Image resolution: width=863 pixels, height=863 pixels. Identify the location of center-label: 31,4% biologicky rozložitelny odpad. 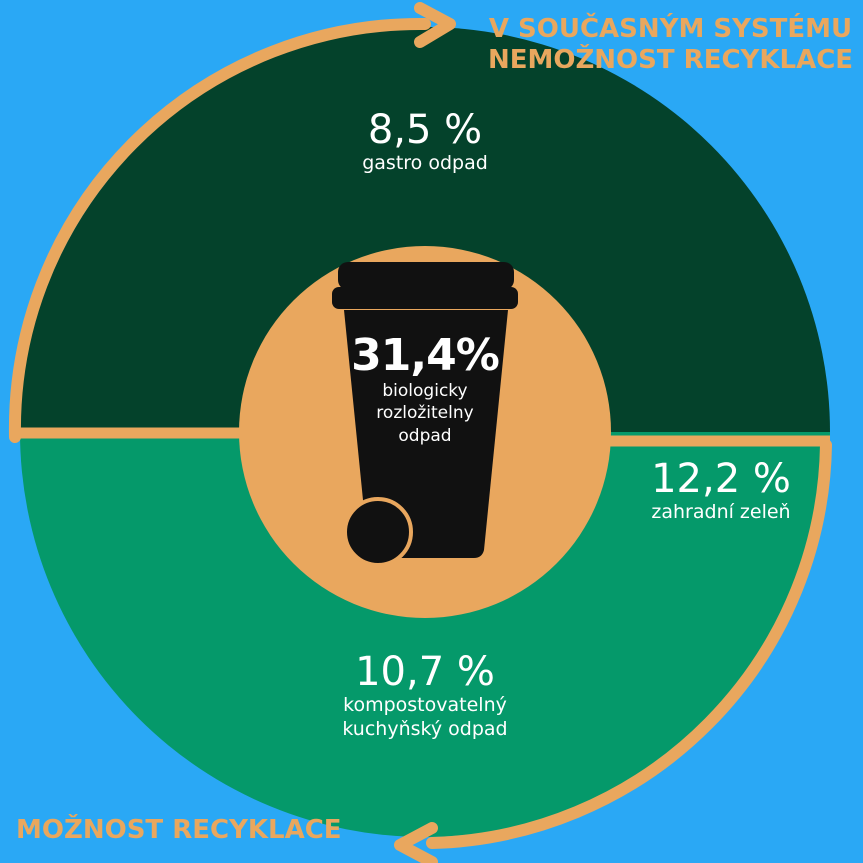
(425, 388).